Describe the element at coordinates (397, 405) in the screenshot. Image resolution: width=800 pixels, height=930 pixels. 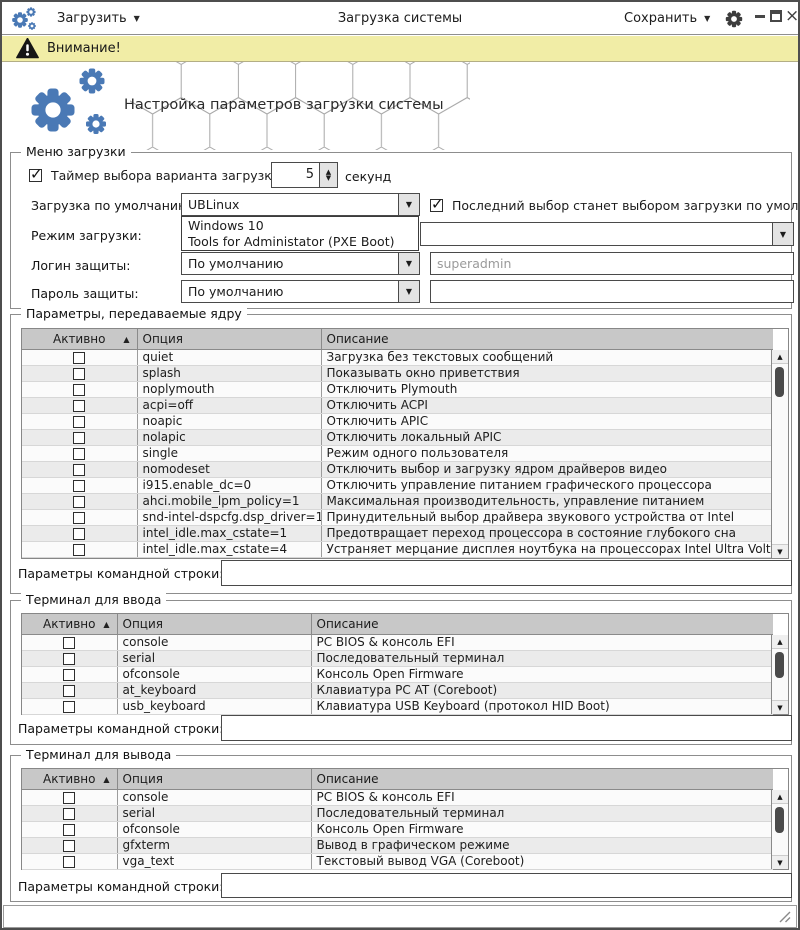
I see `table-row: acpi=off Отключить ACPI` at that location.